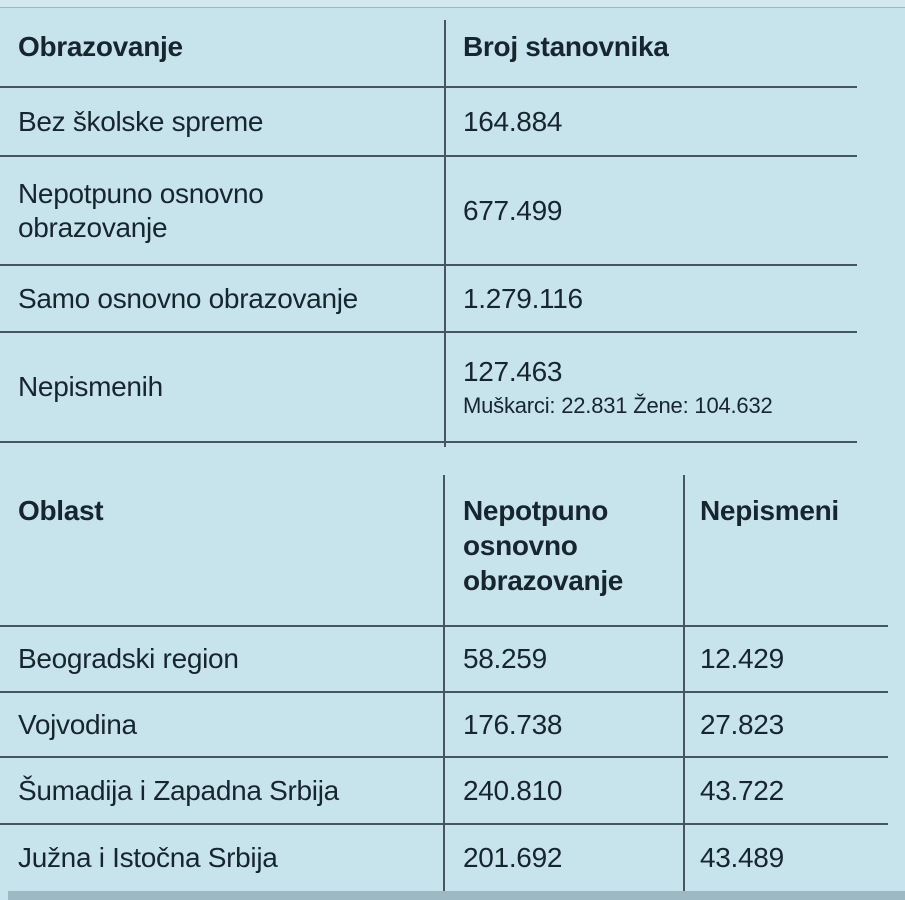 This screenshot has height=900, width=905. Describe the element at coordinates (523, 298) in the screenshot. I see `row-value: 1.279.116` at that location.